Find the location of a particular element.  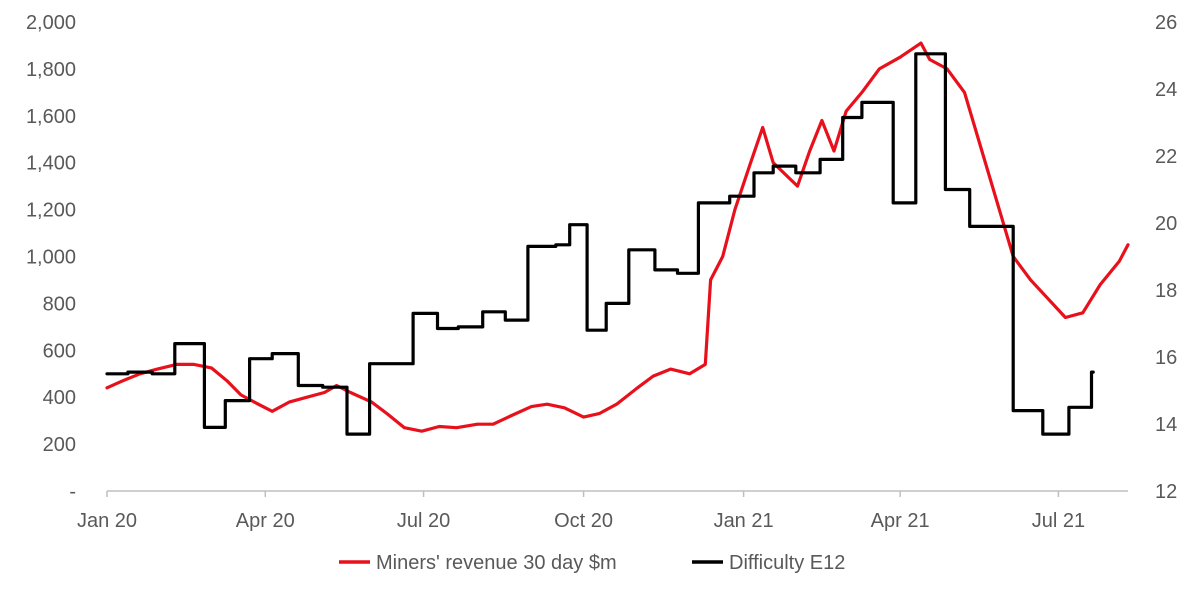

x-tick-label: Jan 21 is located at coordinates (744, 521).